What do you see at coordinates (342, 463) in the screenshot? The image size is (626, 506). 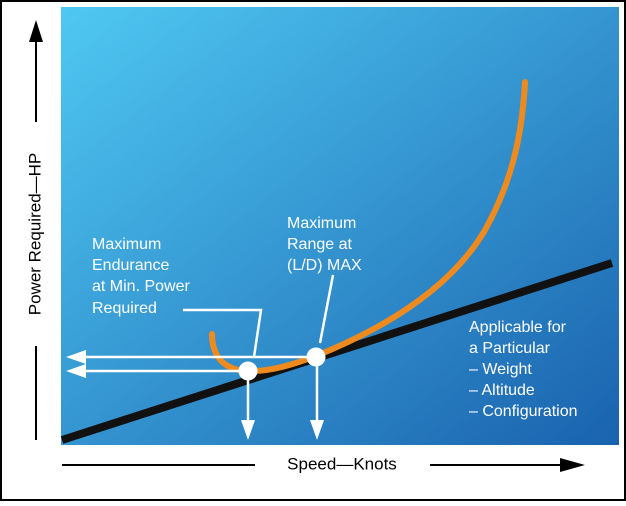 I see `x-axis-label: Speed—Knots` at bounding box center [342, 463].